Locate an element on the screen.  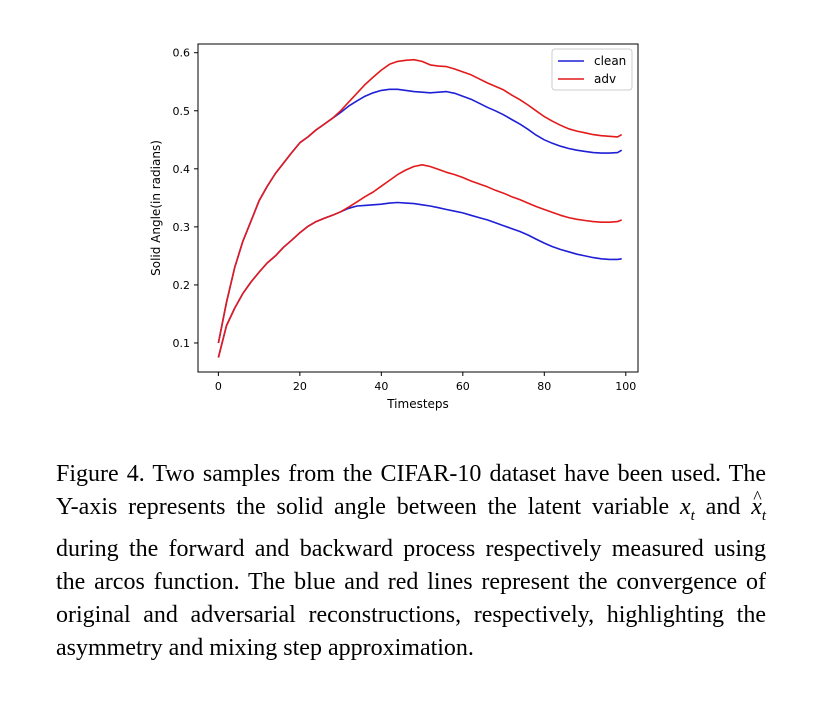
x-tick-label: 20 is located at coordinates (300, 386).